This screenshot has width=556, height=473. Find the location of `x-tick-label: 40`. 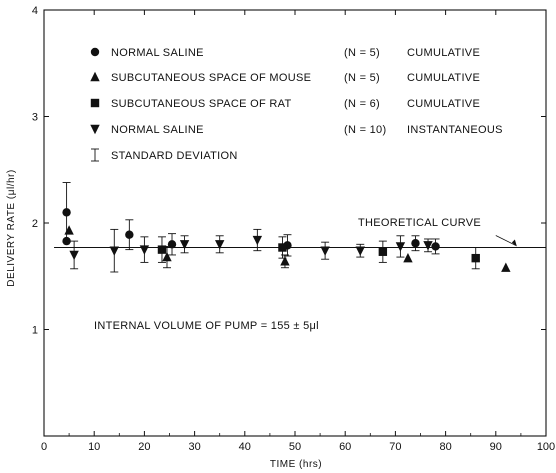

x-tick-label: 40 is located at coordinates (245, 447).